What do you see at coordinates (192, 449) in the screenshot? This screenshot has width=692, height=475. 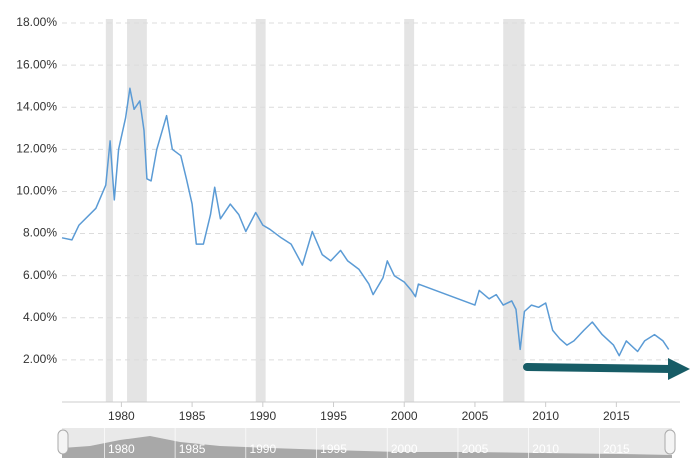 I see `navigator-label: 1985` at bounding box center [192, 449].